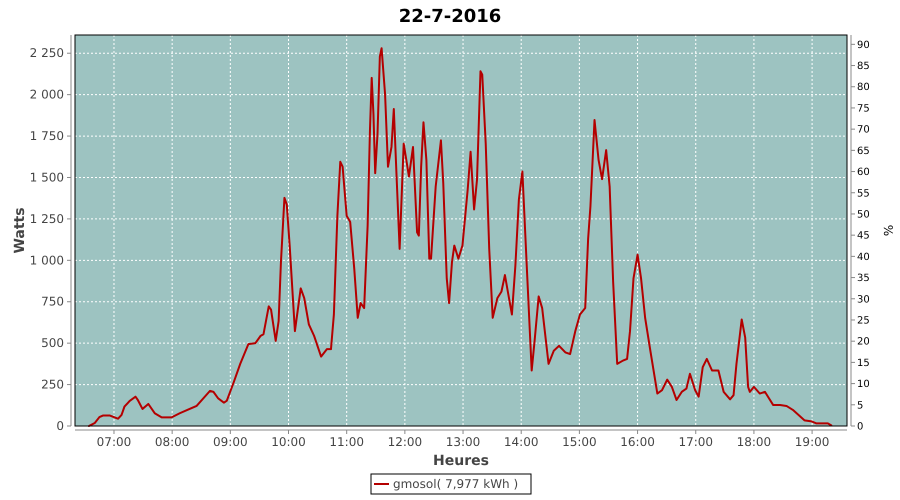  I want to click on x-tick-label: 14:00, so click(521, 442).